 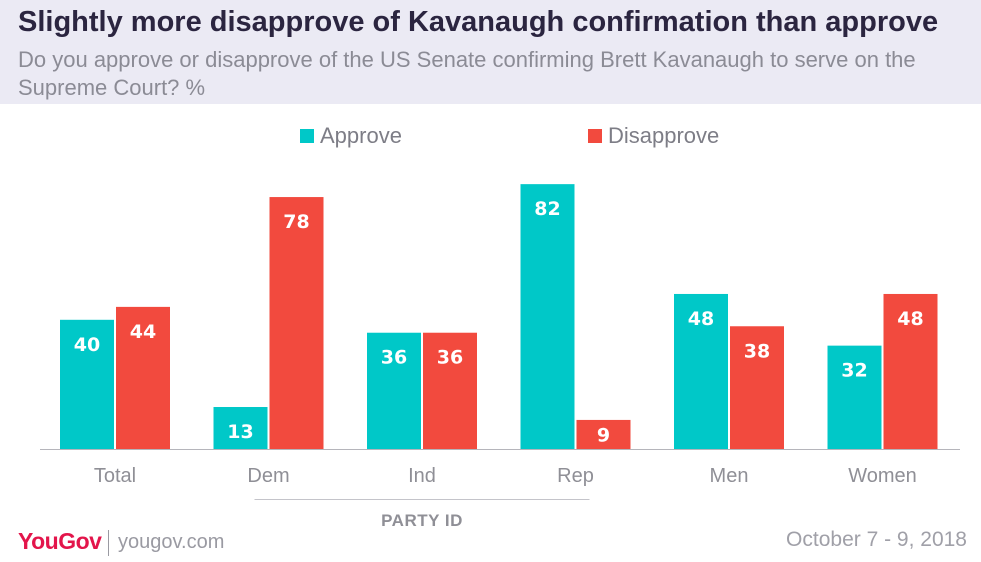 I want to click on bar-rep-disapprove, so click(x=603, y=434).